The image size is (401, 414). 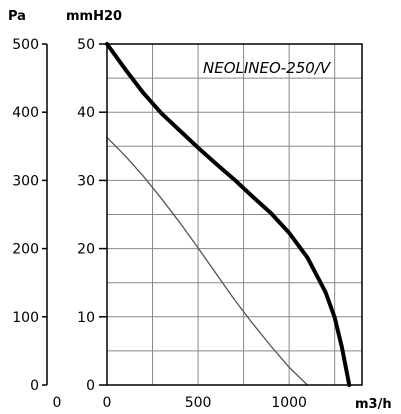 I want to click on pa-tick-label: 400, so click(x=25, y=113).